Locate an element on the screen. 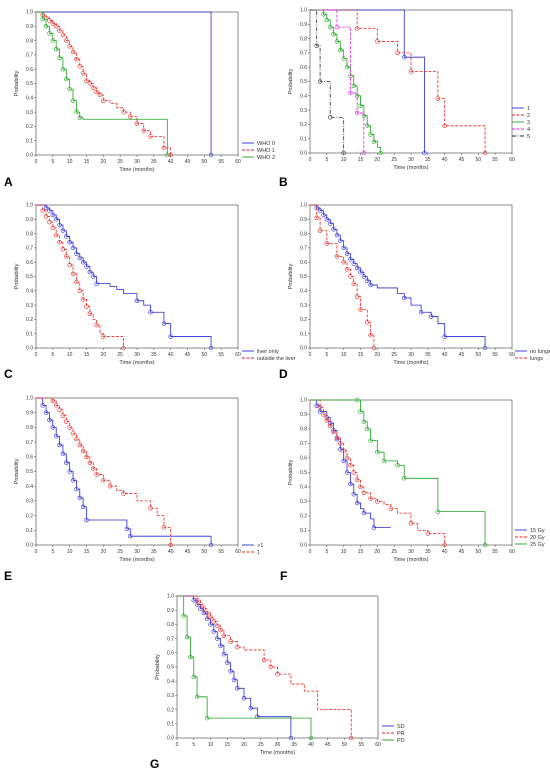 Image resolution: width=550 pixels, height=771 pixels. legend-entry: liver only is located at coordinates (268, 352).